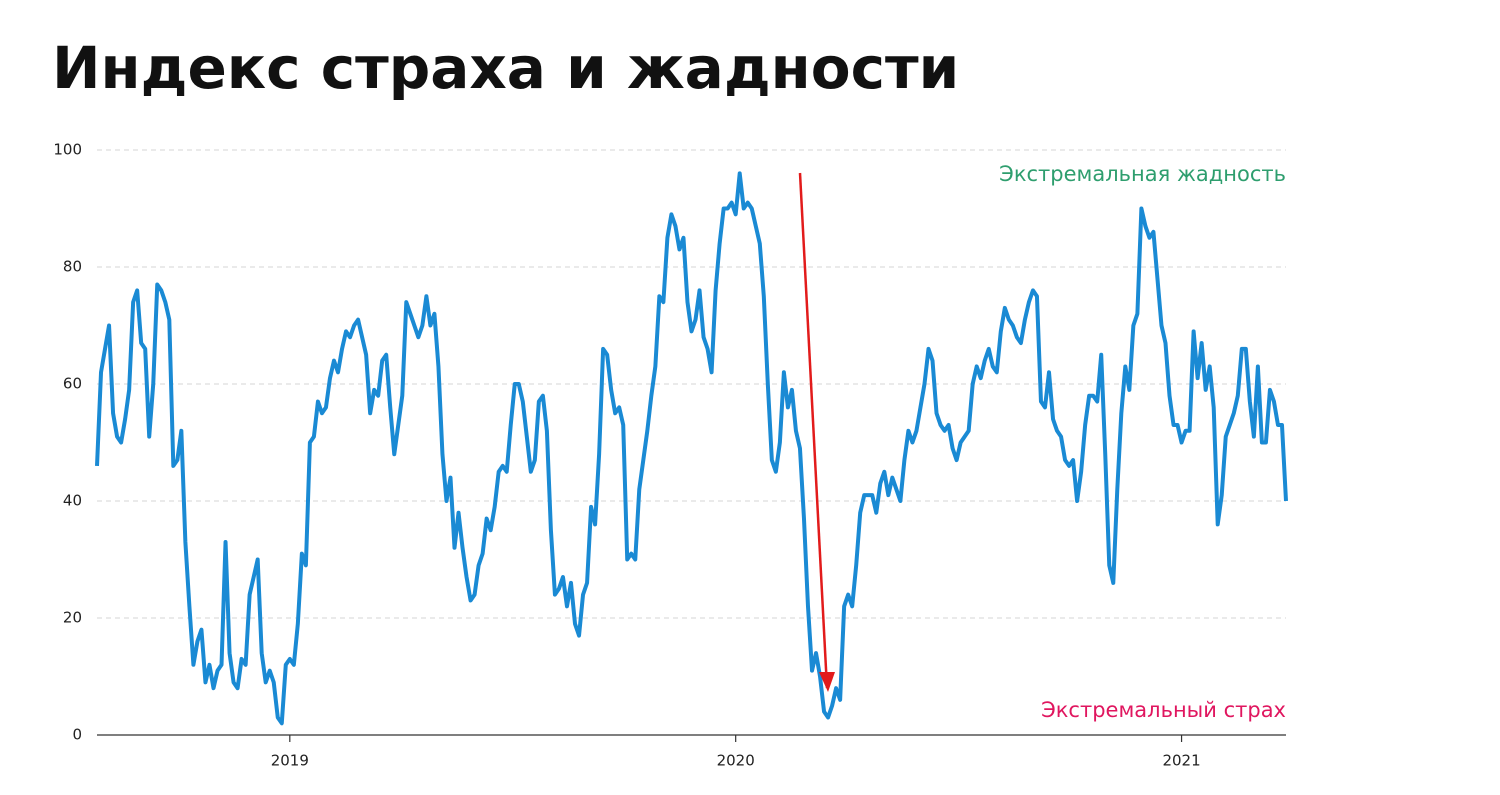 This screenshot has width=1500, height=795. I want to click on y-tick-label: 100, so click(67, 150).